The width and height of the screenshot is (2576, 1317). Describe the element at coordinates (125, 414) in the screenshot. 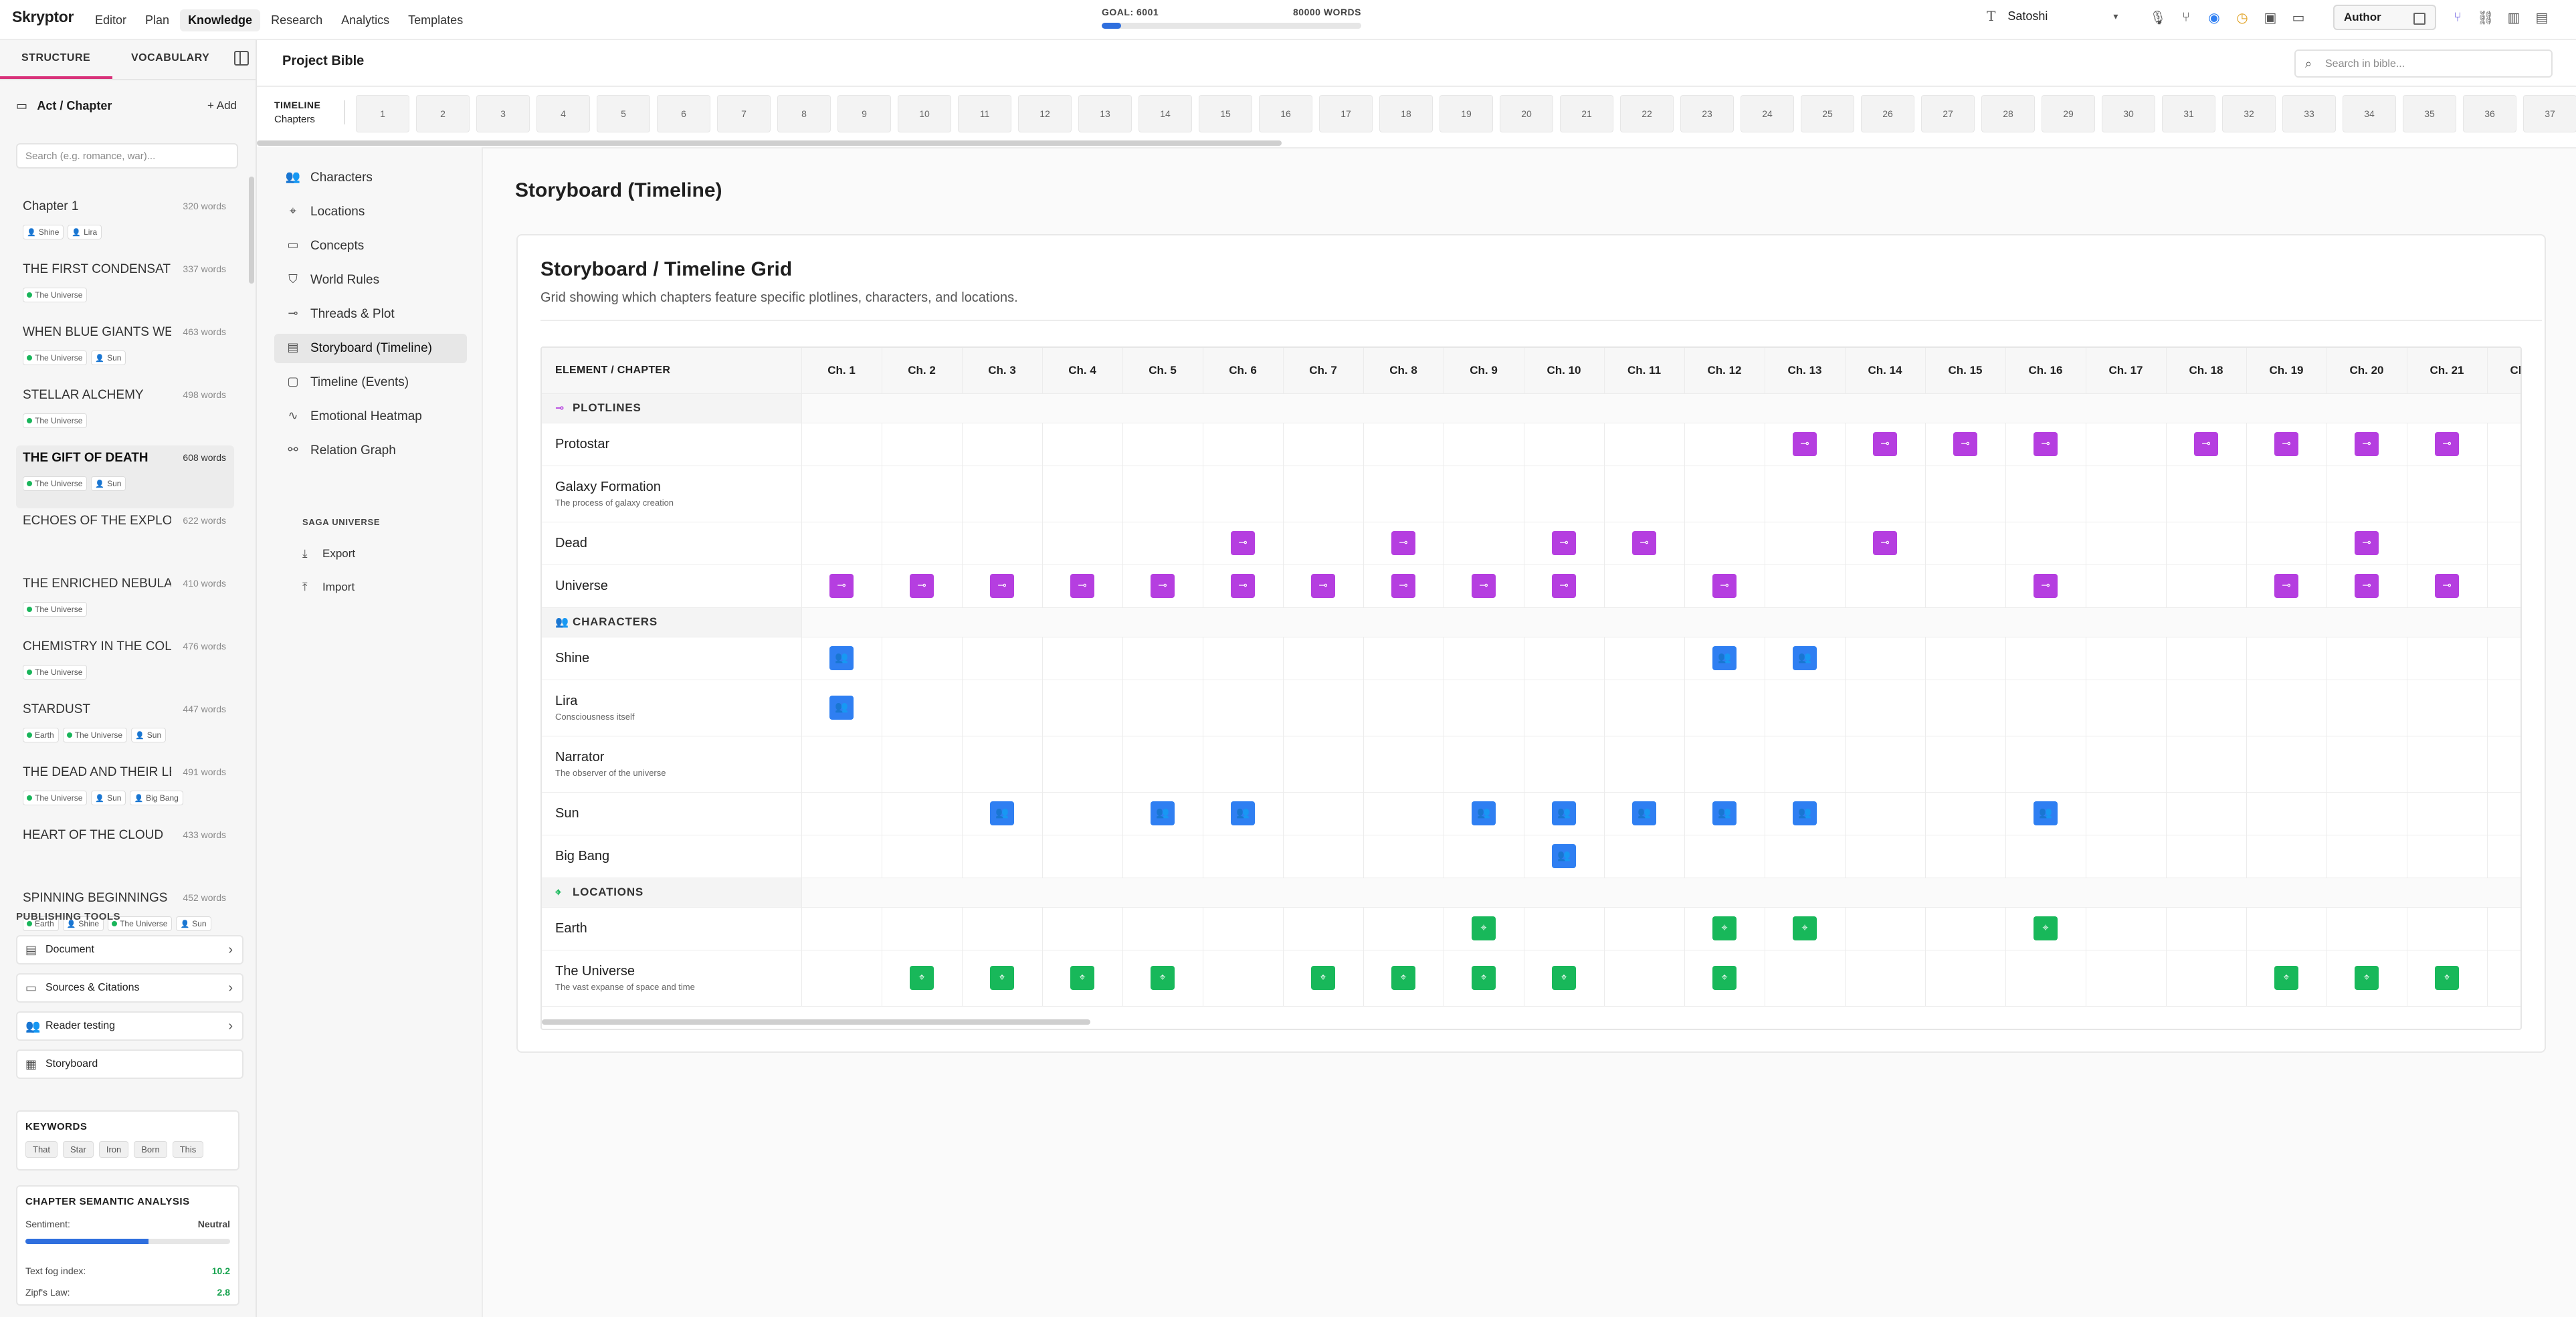

I see `chapter-item: STELLAR ALCHEMY 498 words The Universe` at that location.